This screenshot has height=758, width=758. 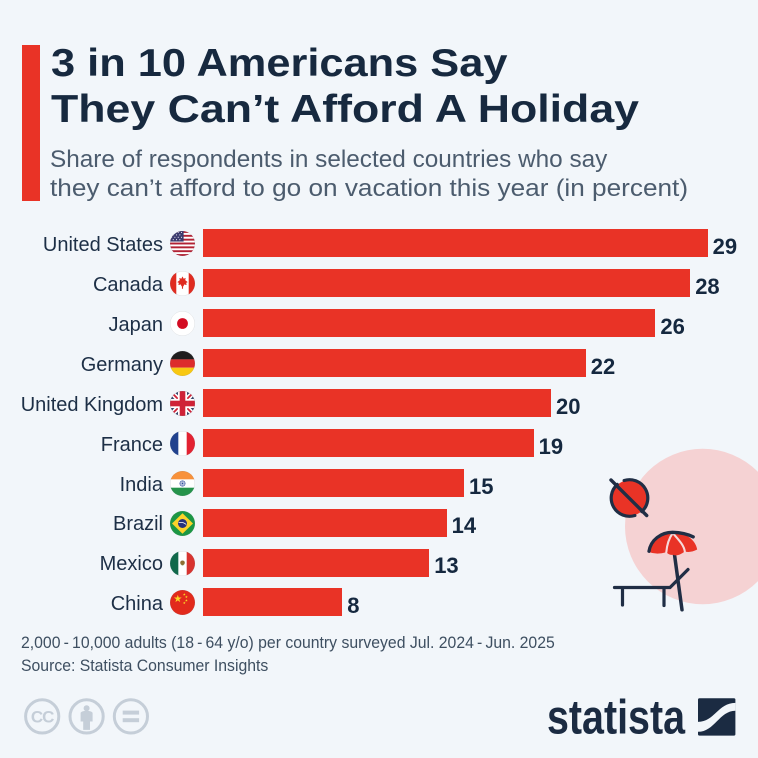 I want to click on svg-text: statista, so click(x=616, y=718).